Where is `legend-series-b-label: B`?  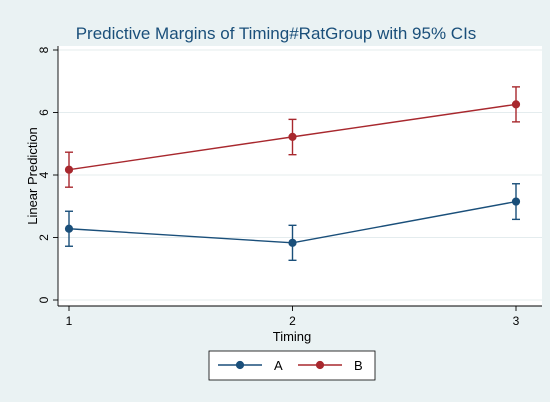
legend-series-b-label: B is located at coordinates (358, 365).